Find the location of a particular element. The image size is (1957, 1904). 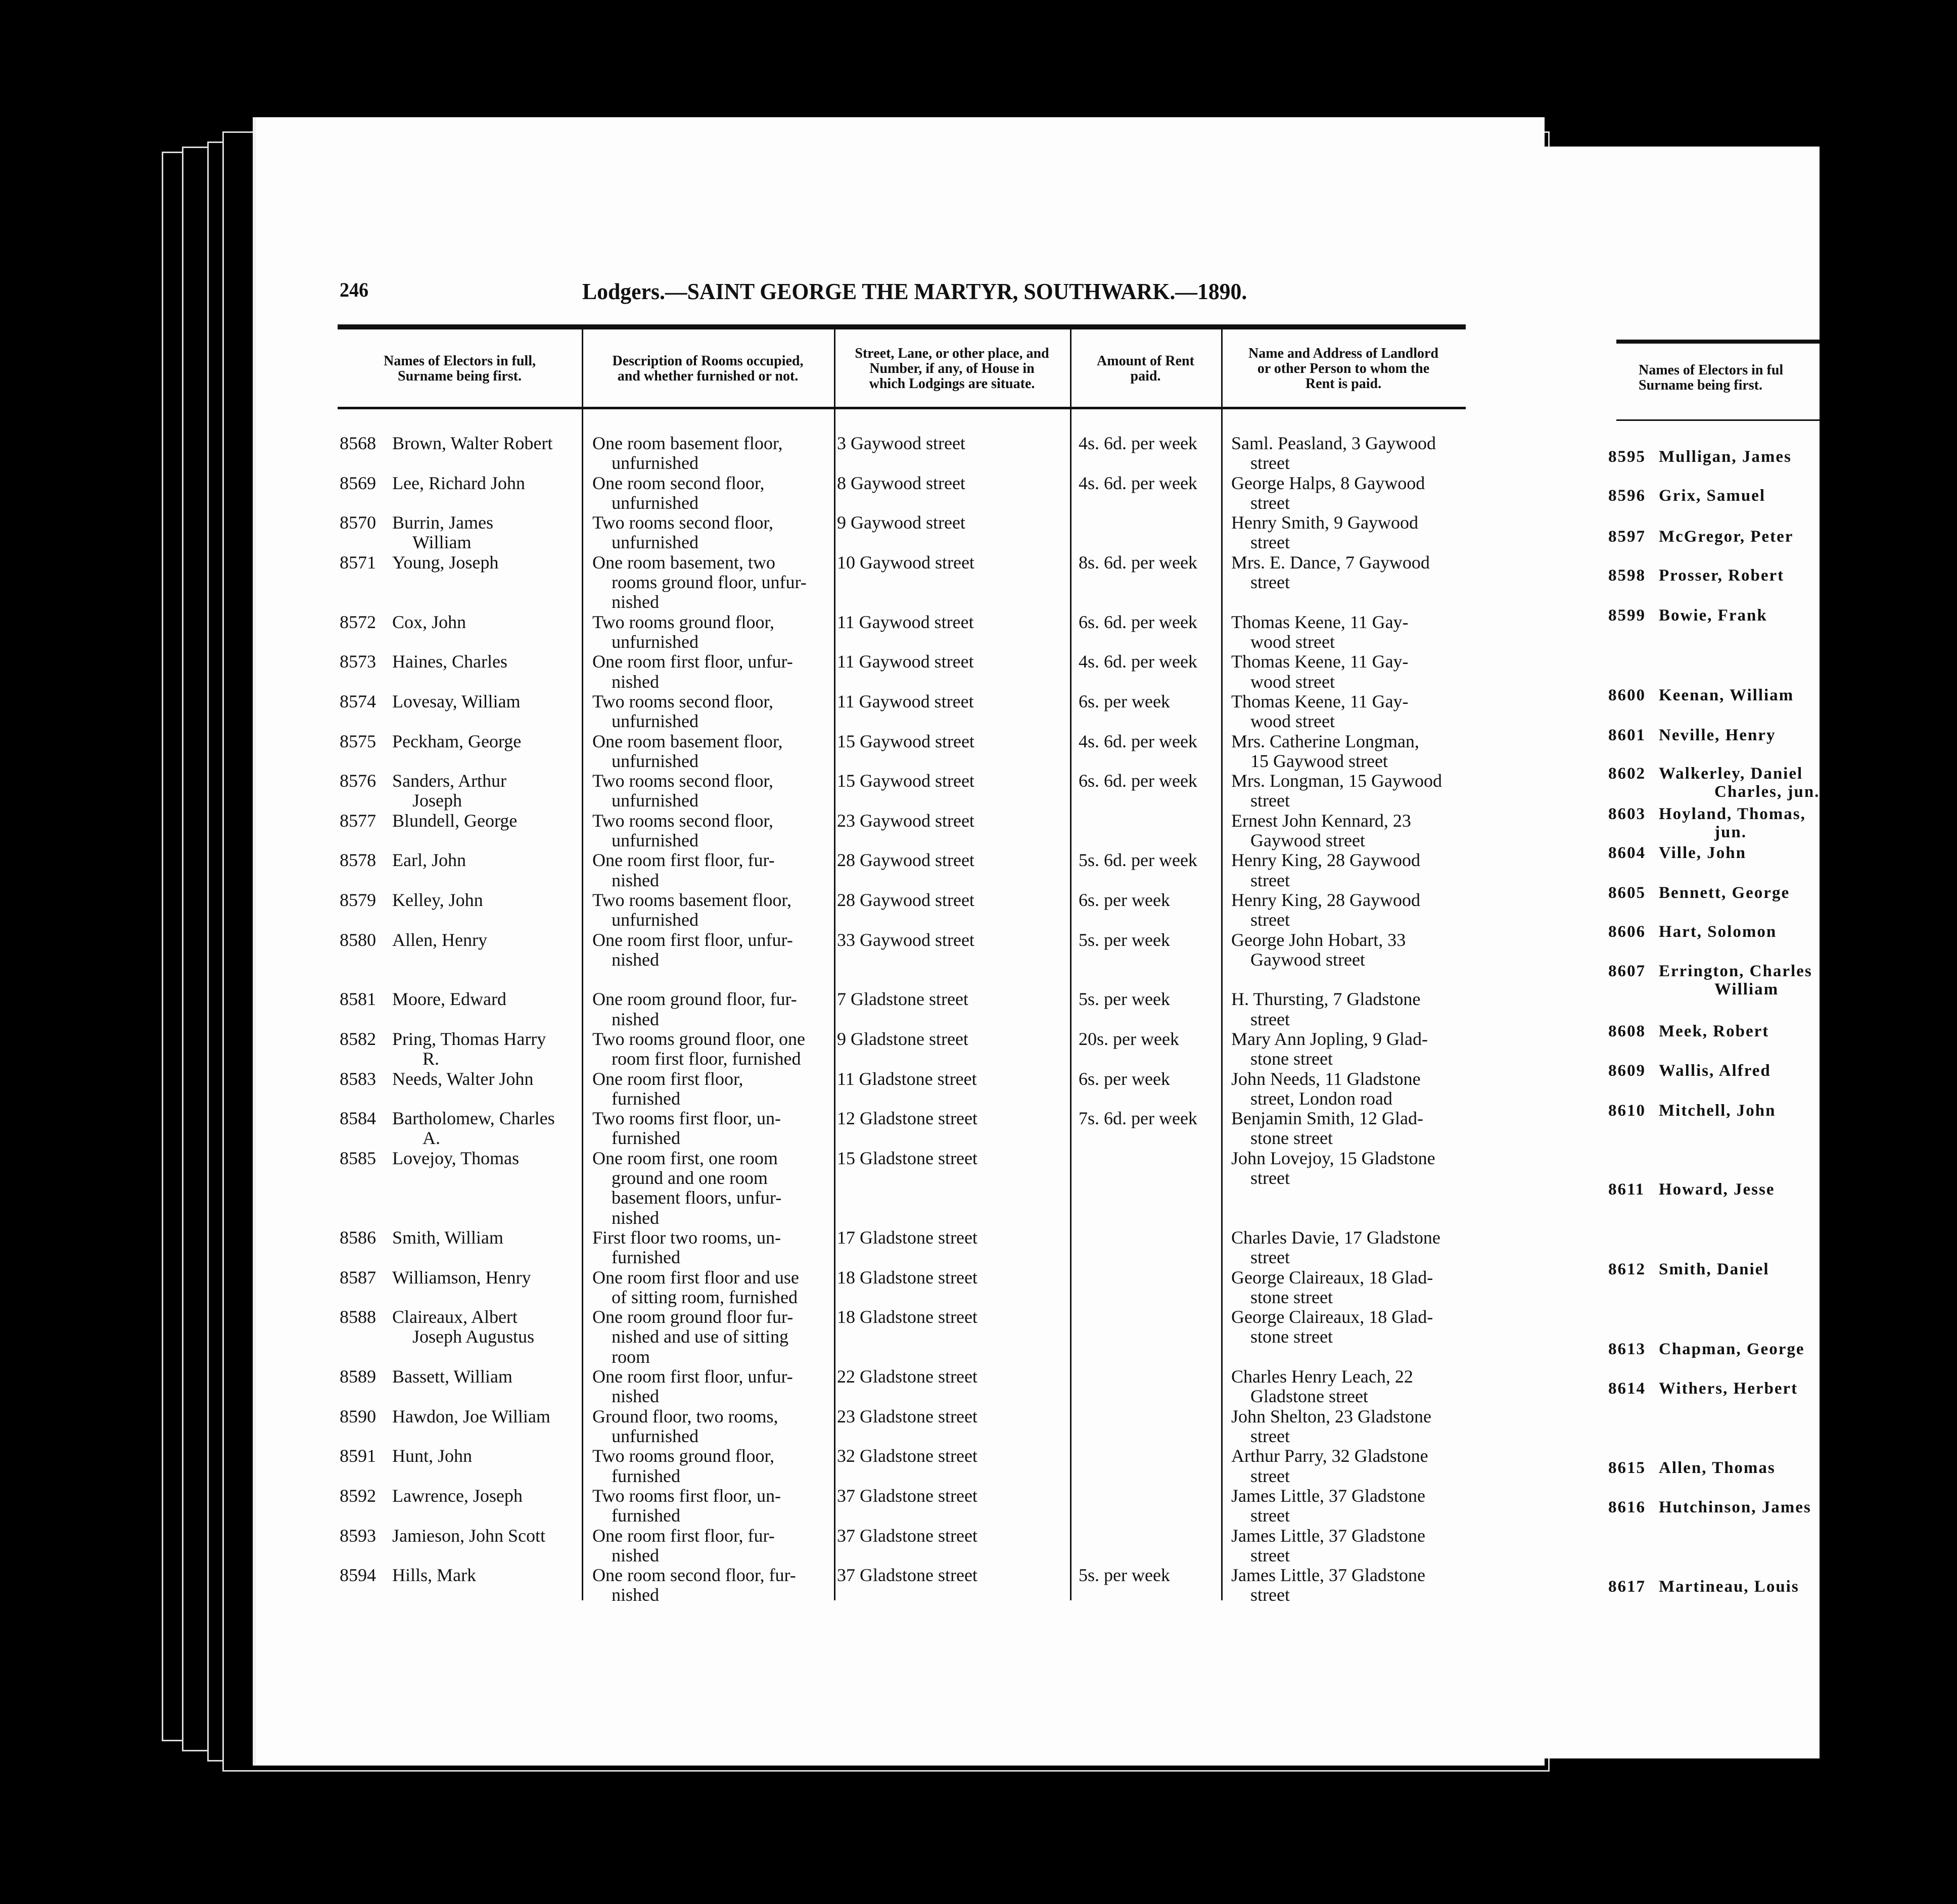

elector-entry: 8595 Mulligan, James is located at coordinates (1700, 457).